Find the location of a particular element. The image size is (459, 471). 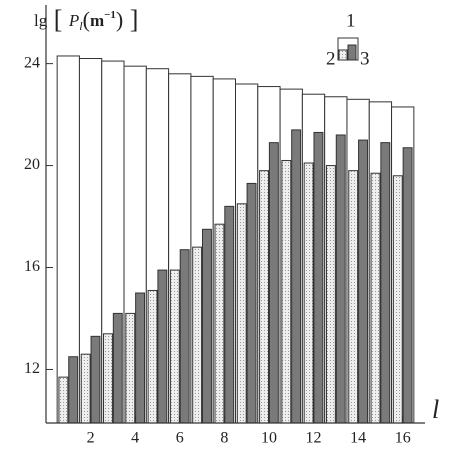

legend-label: 1 is located at coordinates (351, 20).